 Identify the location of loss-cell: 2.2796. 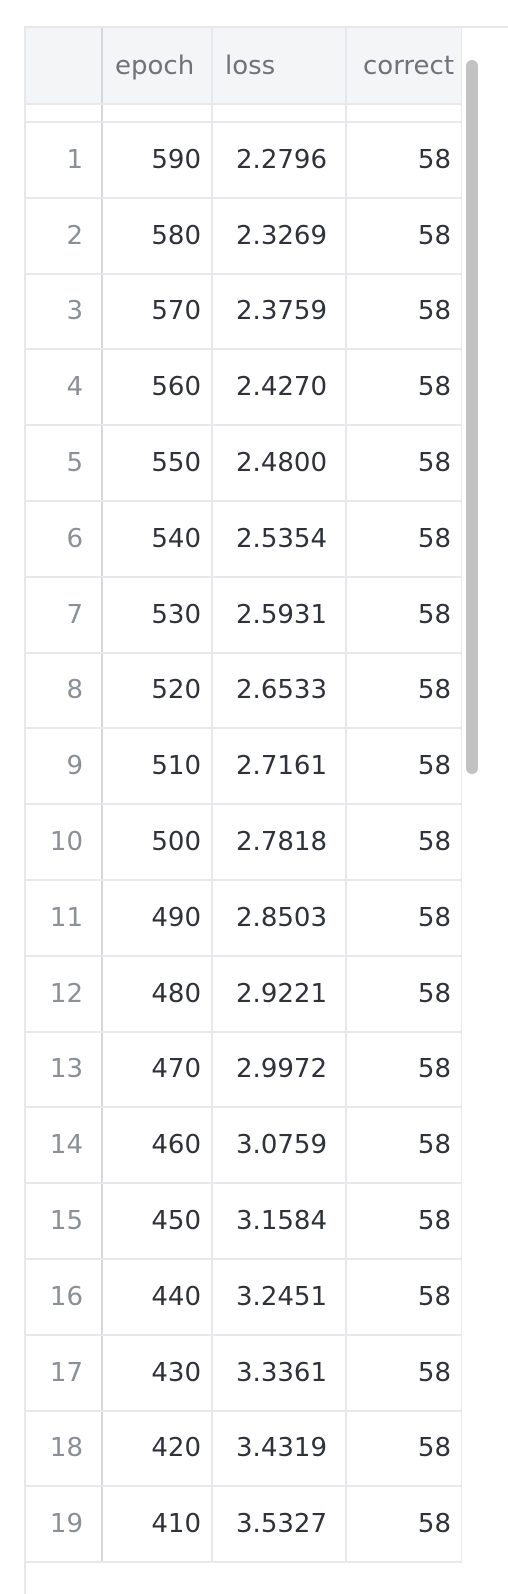
(279, 160).